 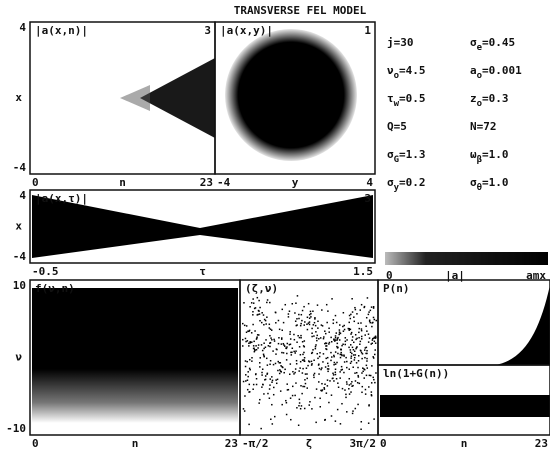 I want to click on x-right: 23, so click(x=231, y=443).